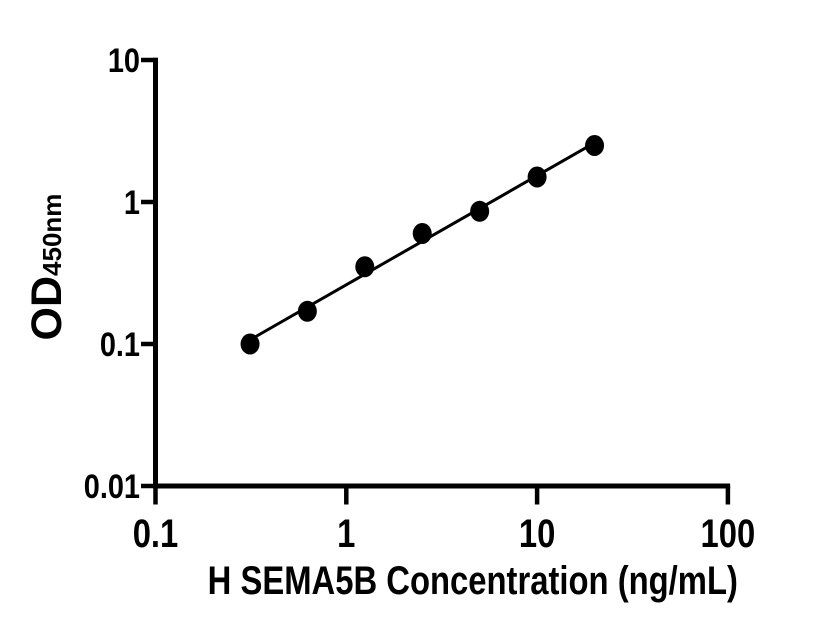  I want to click on y-axis-title: OD 450nm, so click(50, 267).